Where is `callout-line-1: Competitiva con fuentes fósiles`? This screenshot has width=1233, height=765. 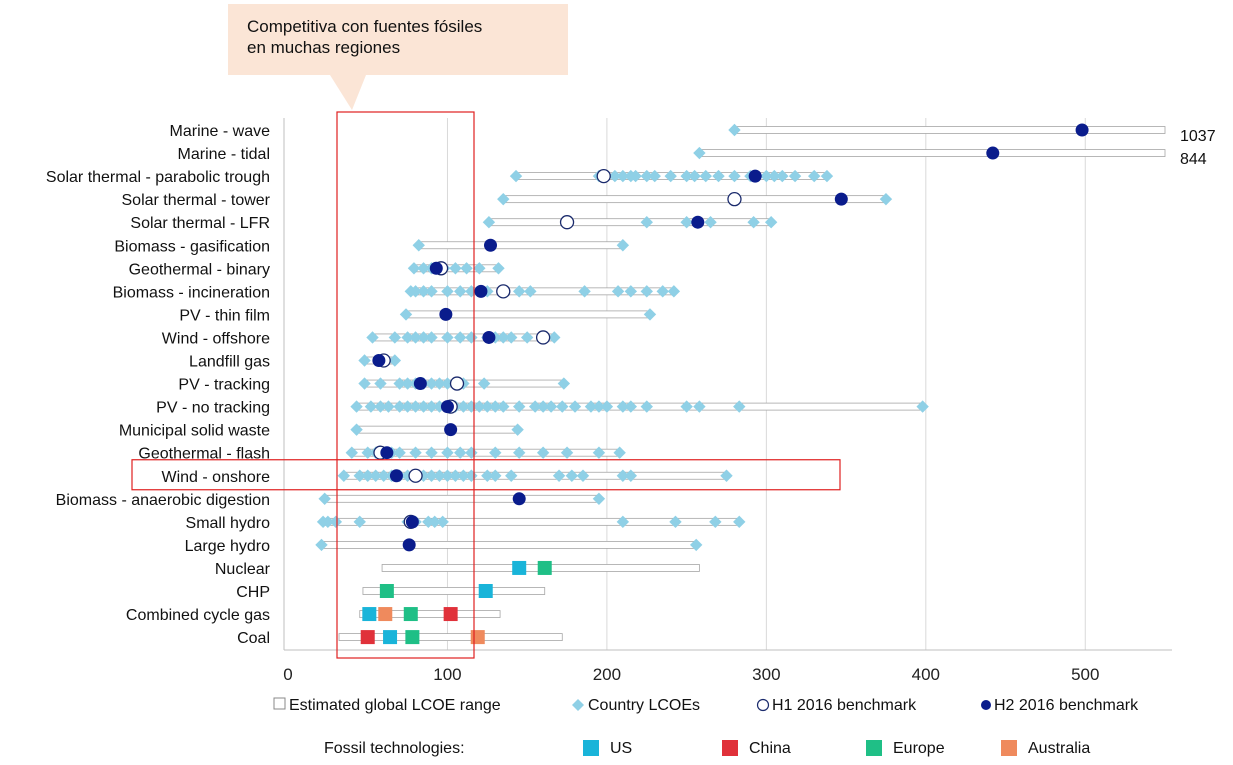
callout-line-1: Competitiva con fuentes fósiles is located at coordinates (365, 26).